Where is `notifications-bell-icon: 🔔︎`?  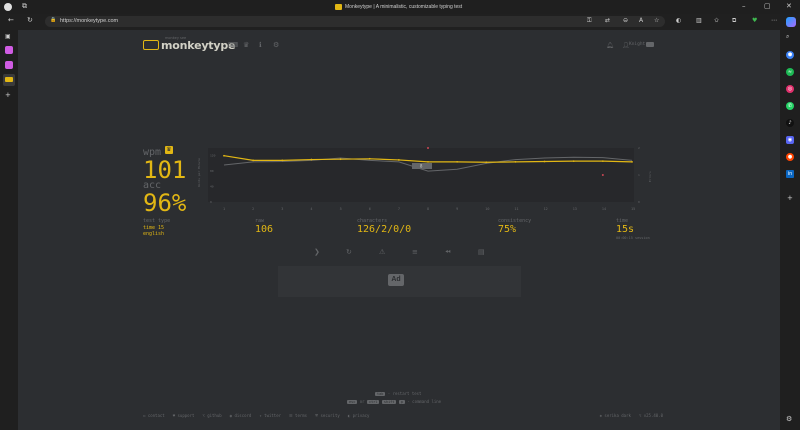
notifications-bell-icon: 🔔︎ is located at coordinates (610, 45).